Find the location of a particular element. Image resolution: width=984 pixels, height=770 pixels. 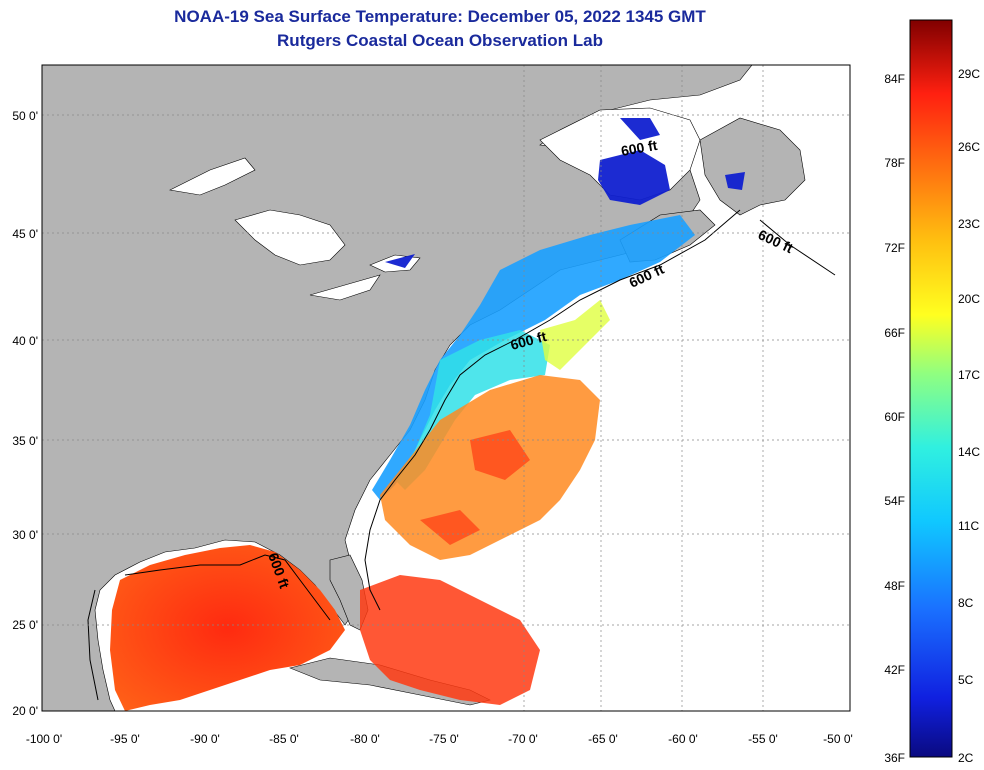

colorbar-c-label: 20C is located at coordinates (969, 299).